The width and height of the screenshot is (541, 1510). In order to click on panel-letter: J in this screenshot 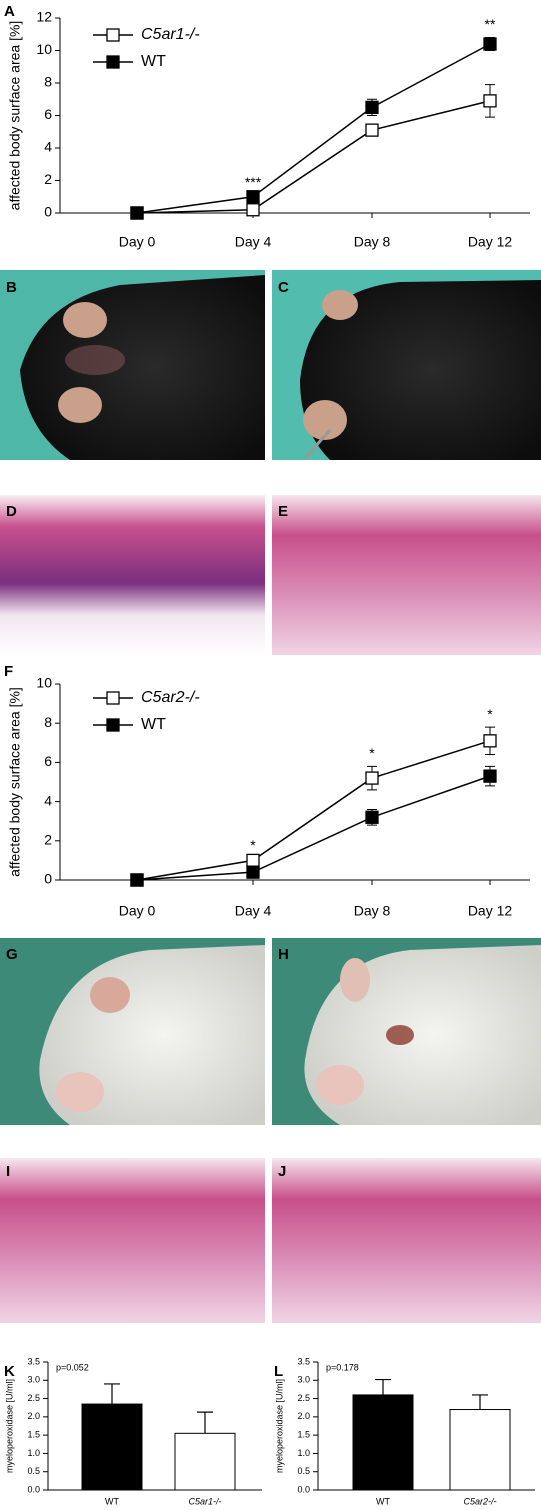, I will do `click(282, 1171)`.